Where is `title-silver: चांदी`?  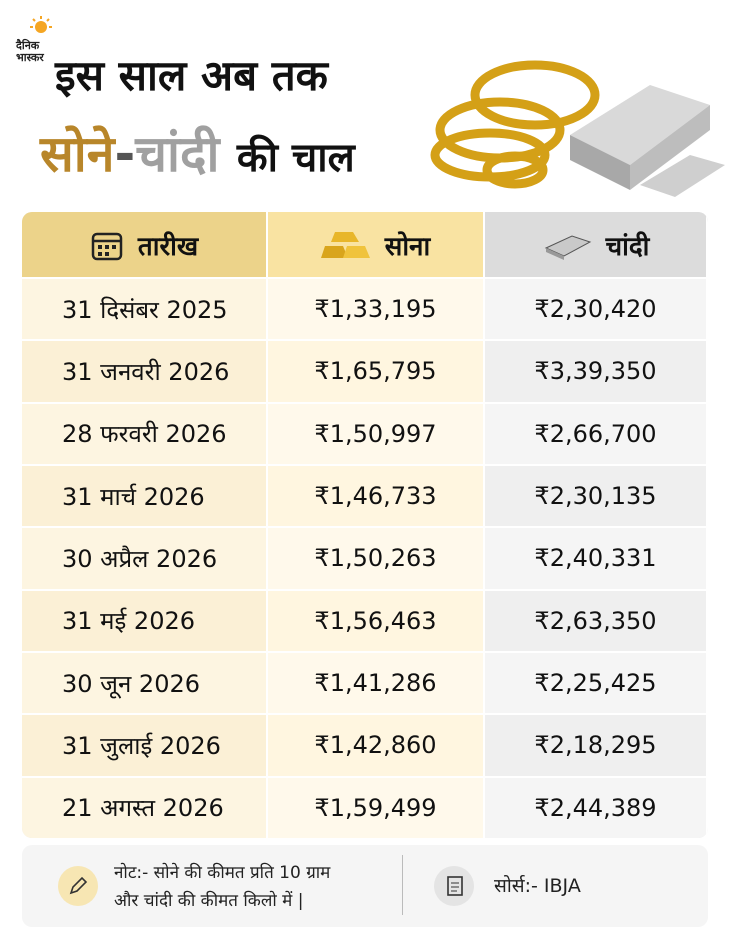
title-silver: चांदी is located at coordinates (177, 154).